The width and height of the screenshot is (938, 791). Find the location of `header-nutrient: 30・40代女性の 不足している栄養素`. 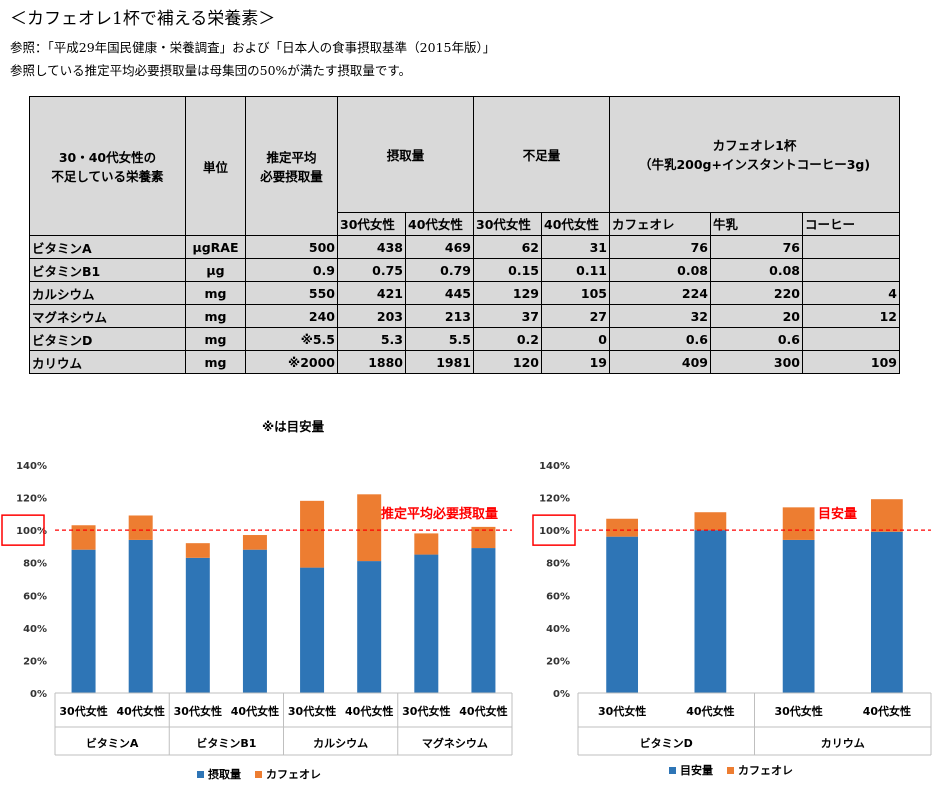

header-nutrient: 30・40代女性の 不足している栄養素 is located at coordinates (107, 166).